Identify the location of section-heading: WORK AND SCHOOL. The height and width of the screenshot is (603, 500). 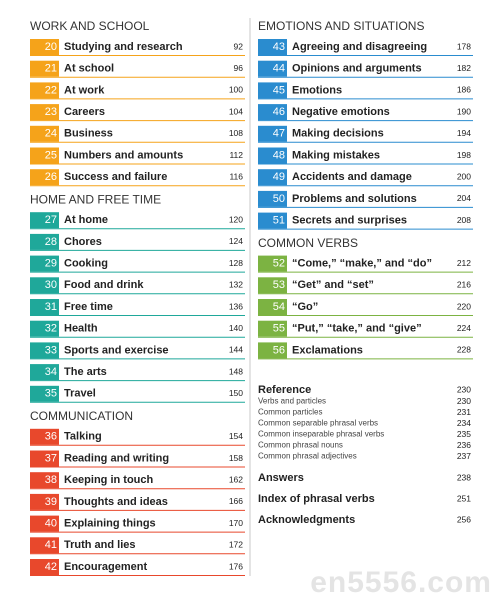
(90, 26).